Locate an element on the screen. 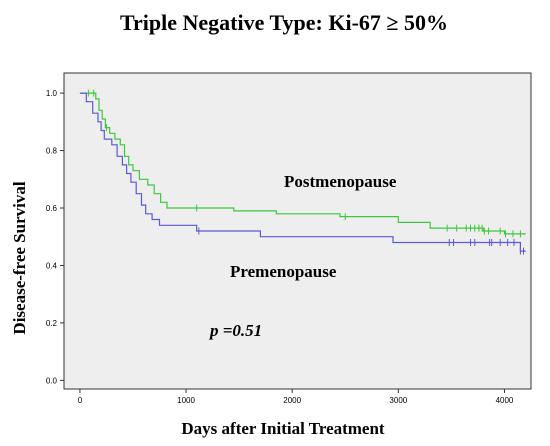  y-axis: 0.0 0.2 0.4 0.6 0.8 1.0 is located at coordinates (55, 237).